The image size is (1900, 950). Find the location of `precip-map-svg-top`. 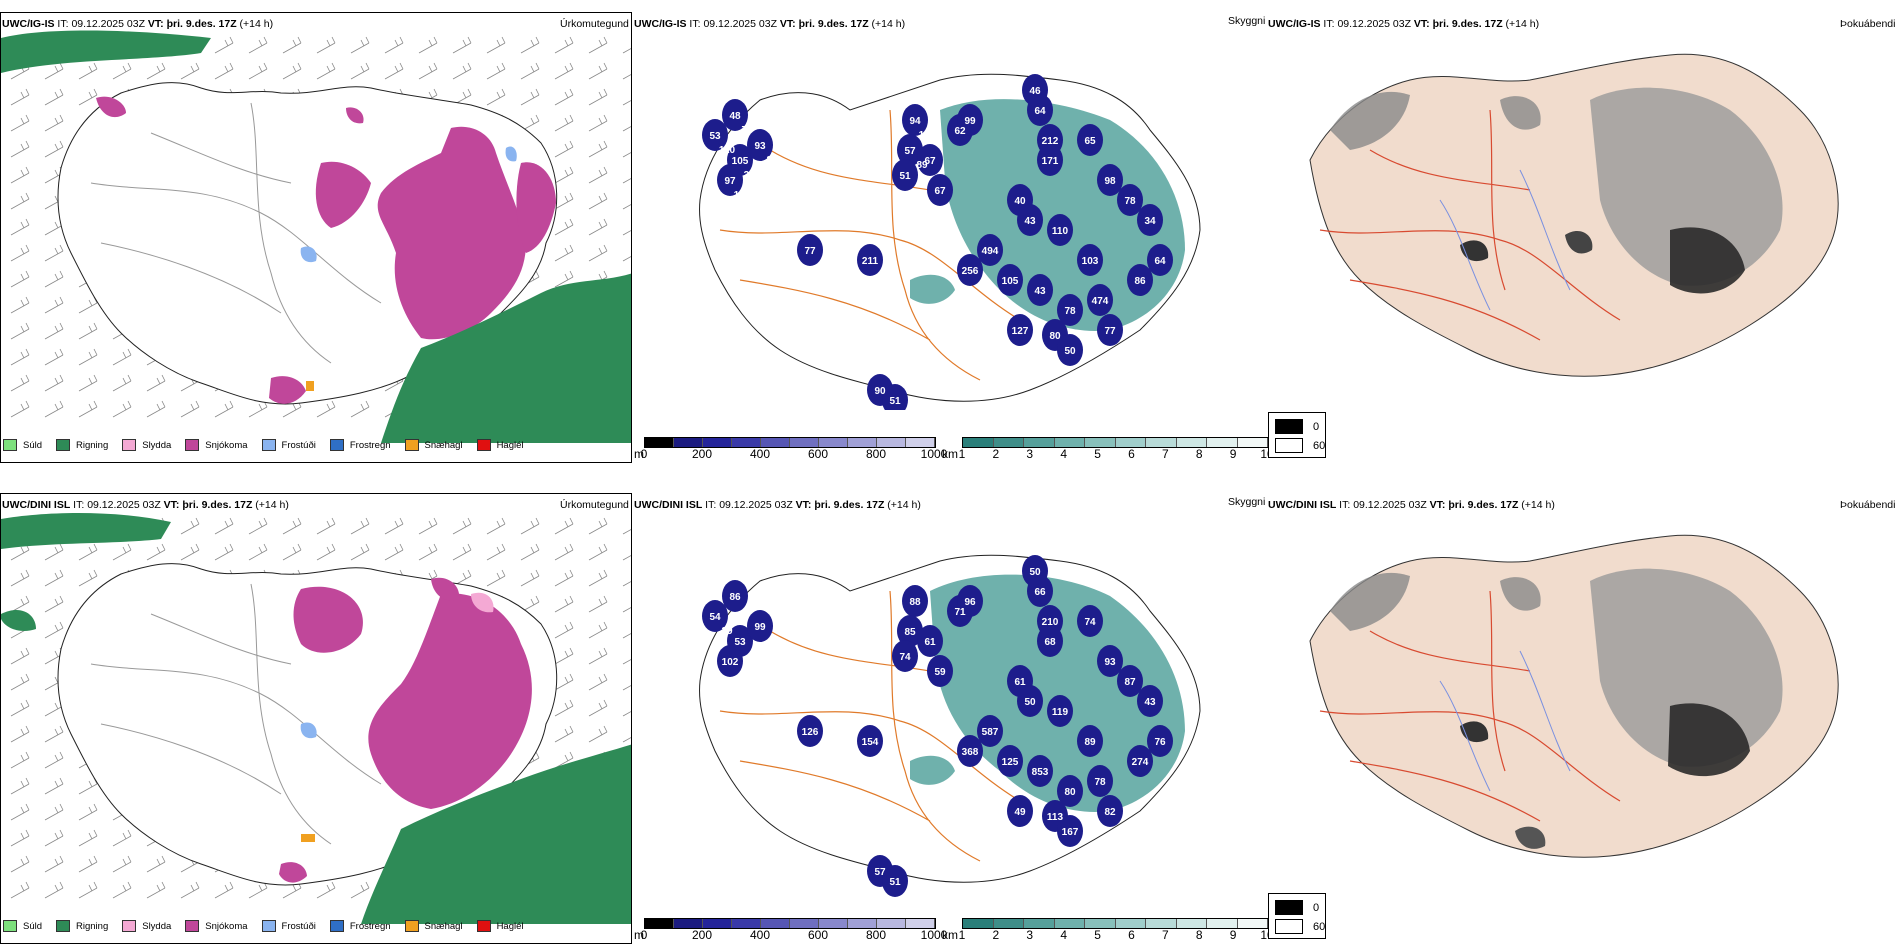

precip-map-svg-top is located at coordinates (316, 236).